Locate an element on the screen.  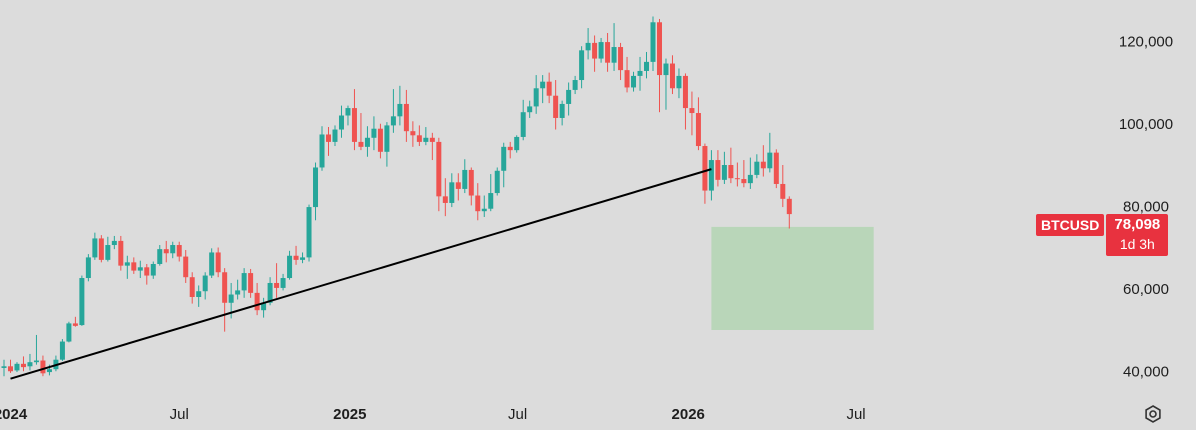
x-tick-label: 2024 is located at coordinates (14, 414).